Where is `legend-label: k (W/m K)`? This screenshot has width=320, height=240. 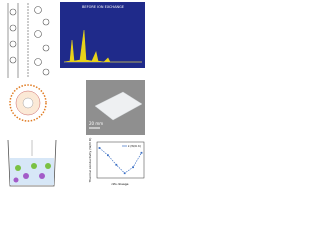 legend-label: k (W/m K) is located at coordinates (134, 146).